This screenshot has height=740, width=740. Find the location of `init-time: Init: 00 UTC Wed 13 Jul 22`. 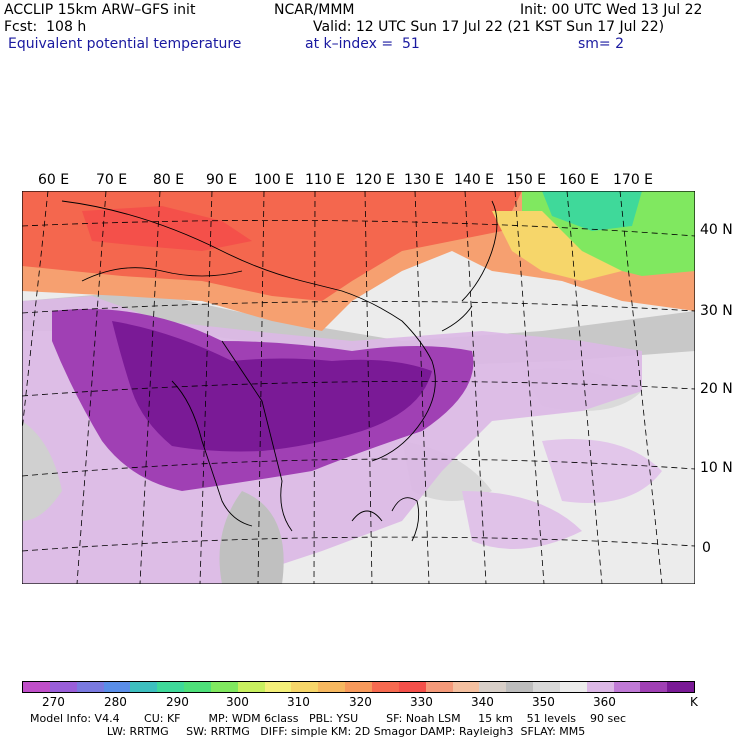

init-time: Init: 00 UTC Wed 13 Jul 22 is located at coordinates (611, 10).